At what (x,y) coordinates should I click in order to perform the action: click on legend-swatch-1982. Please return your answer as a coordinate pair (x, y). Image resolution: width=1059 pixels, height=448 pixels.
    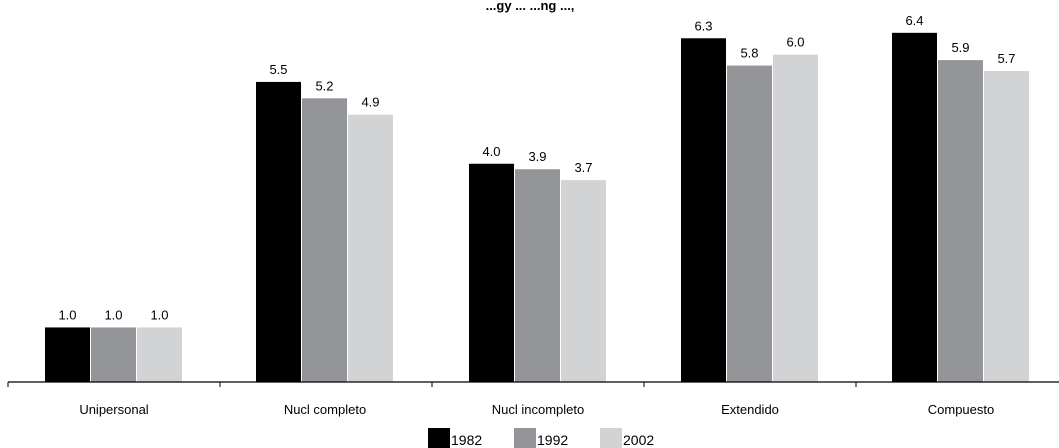
    Looking at the image, I should click on (439, 438).